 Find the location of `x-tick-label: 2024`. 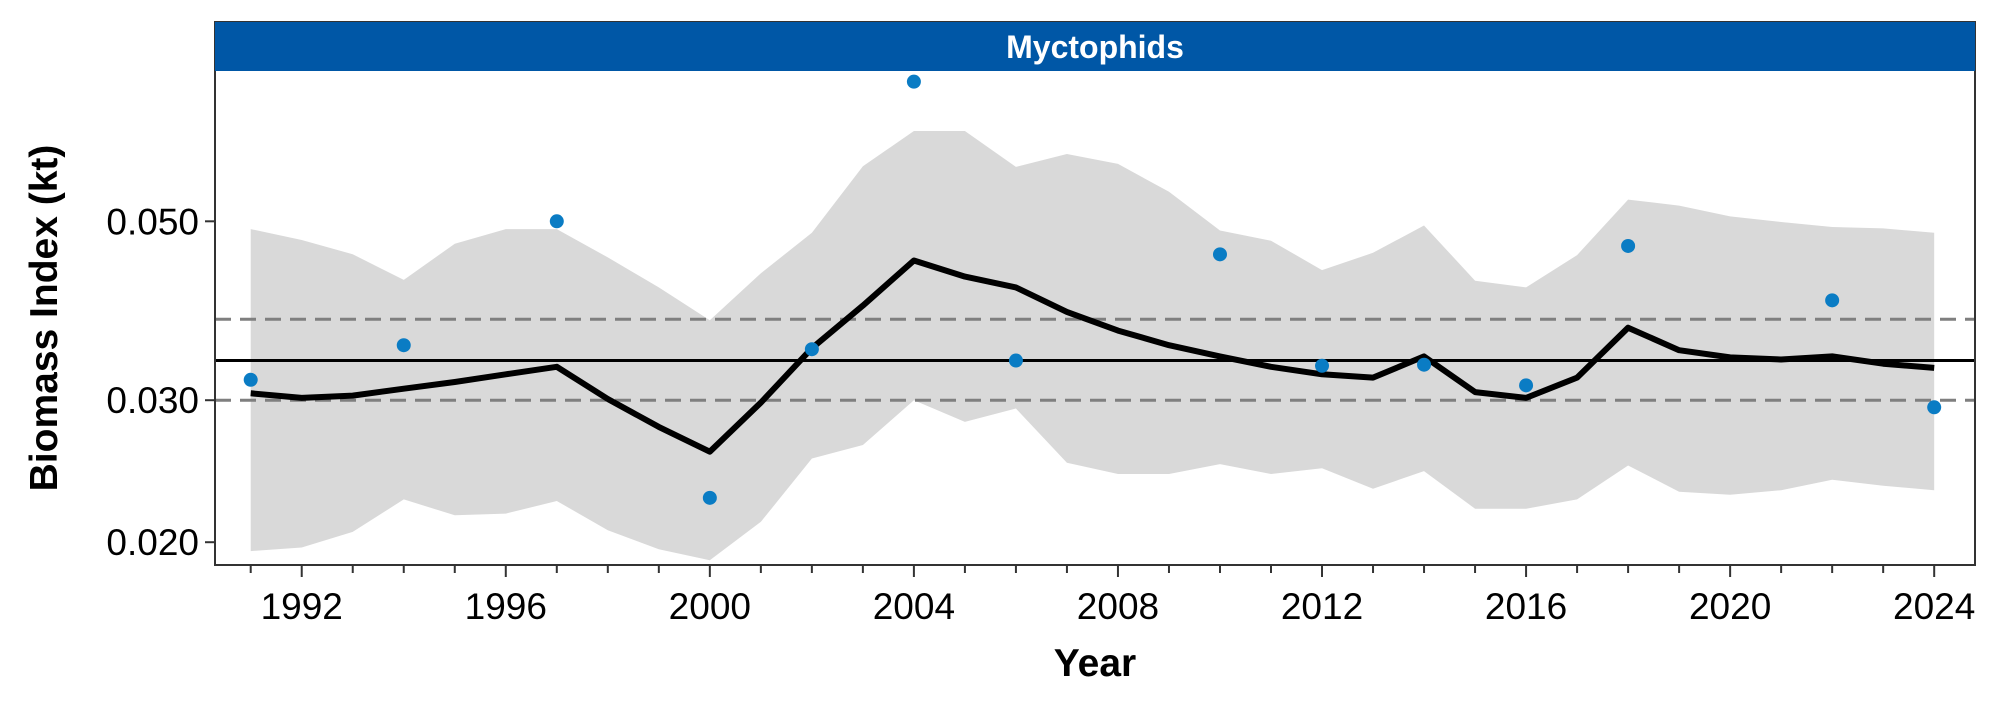

x-tick-label: 2024 is located at coordinates (1934, 606).